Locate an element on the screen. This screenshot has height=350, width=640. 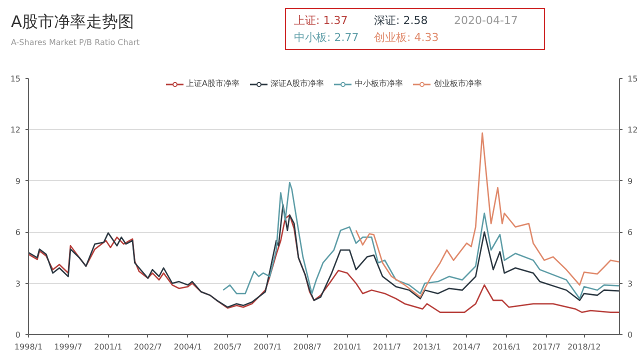
y2-tick-label: 0 is located at coordinates (630, 335).